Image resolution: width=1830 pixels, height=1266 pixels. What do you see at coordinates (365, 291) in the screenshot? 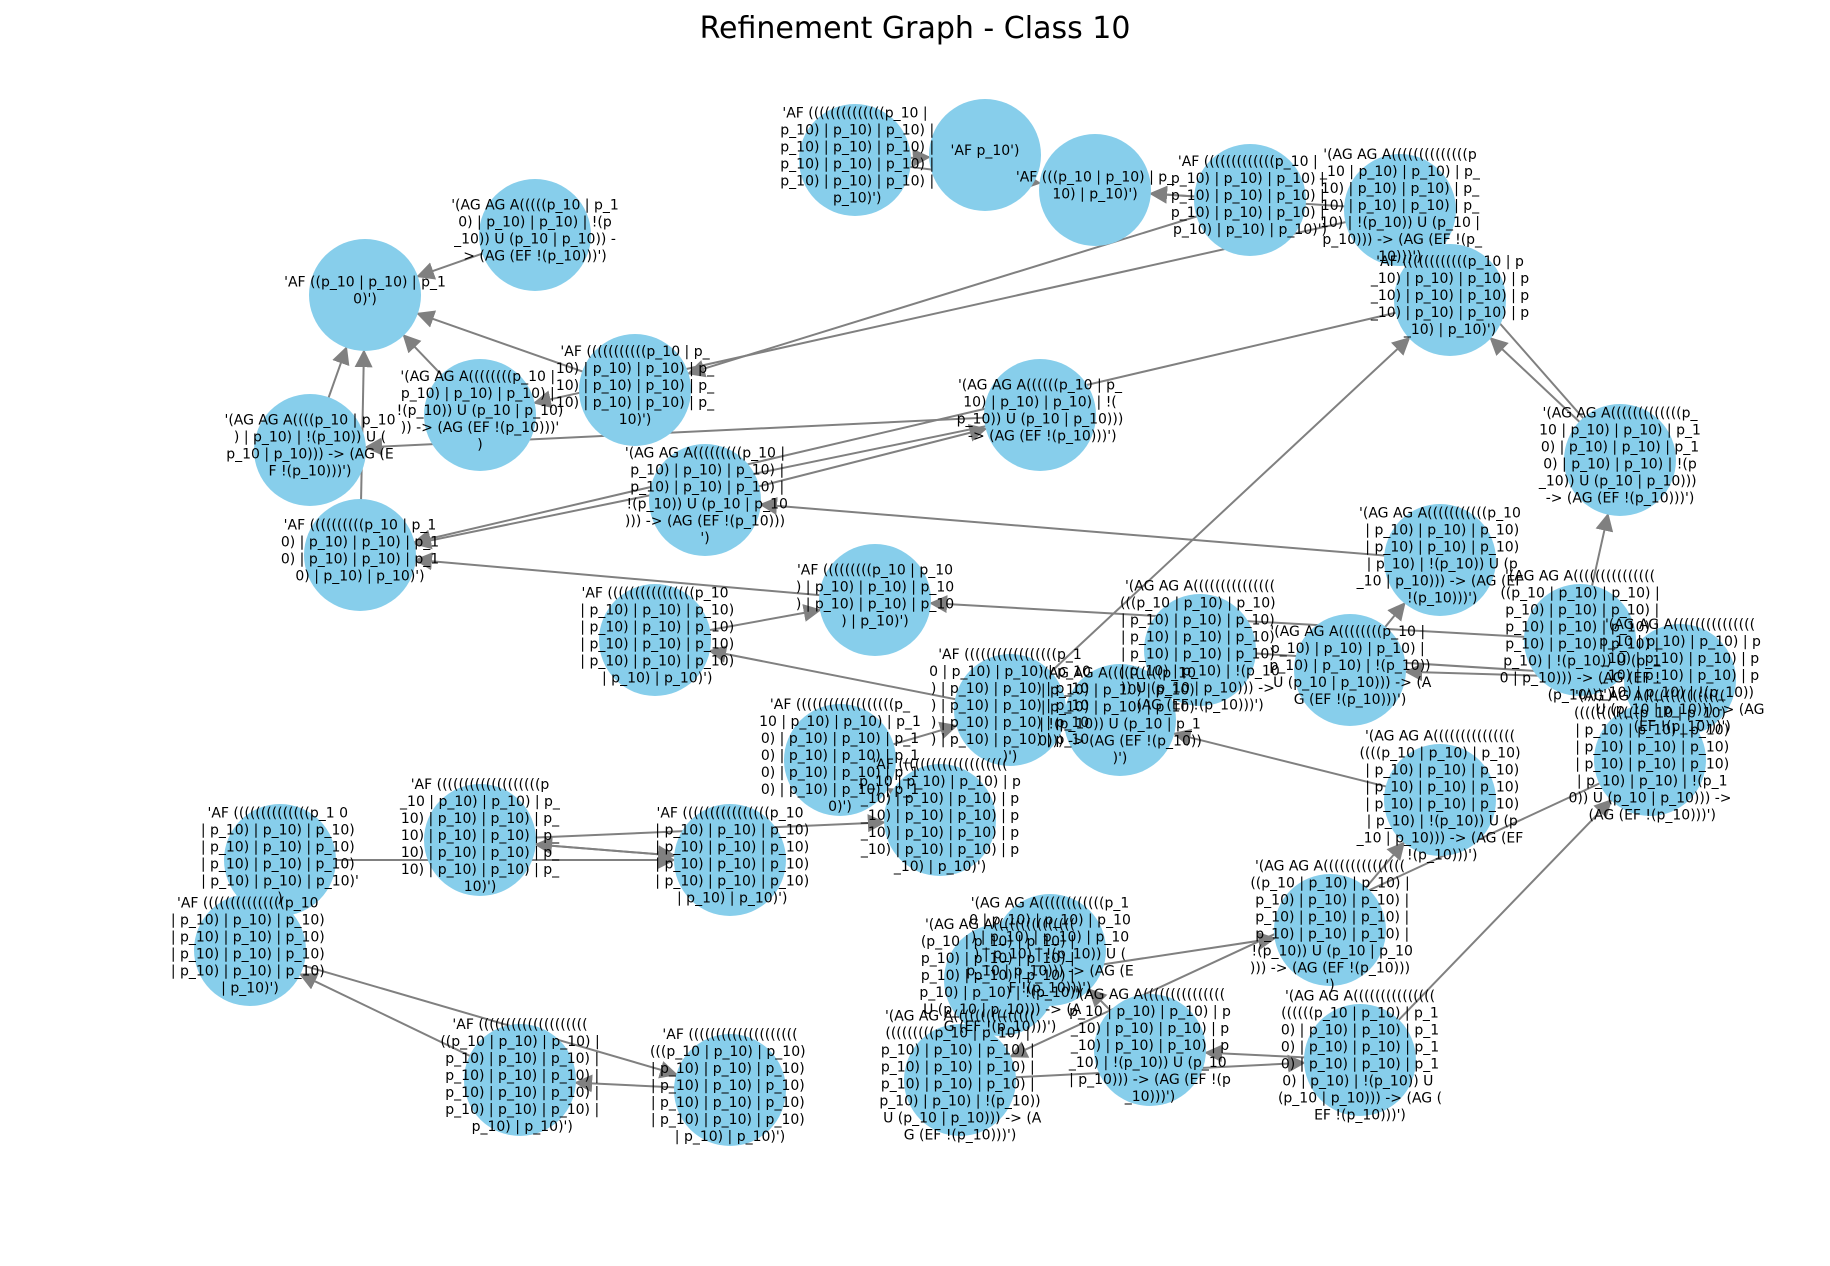
I see `node-label: 'AF ((p_10 | p_10) | p_1 0)')` at bounding box center [365, 291].